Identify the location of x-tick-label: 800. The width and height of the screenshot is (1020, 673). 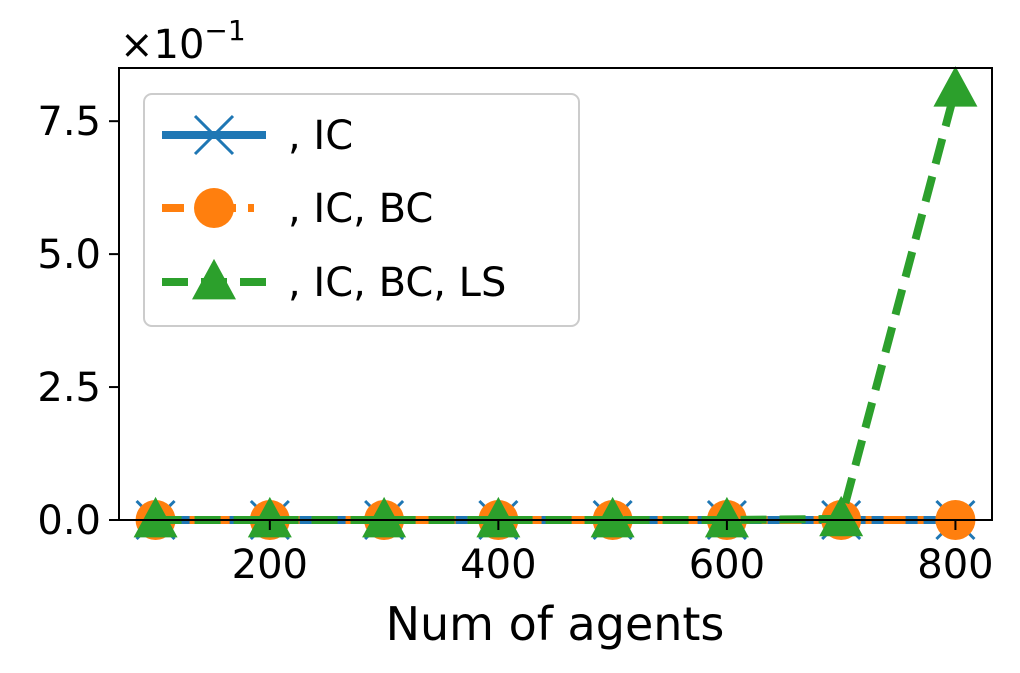
(955, 565).